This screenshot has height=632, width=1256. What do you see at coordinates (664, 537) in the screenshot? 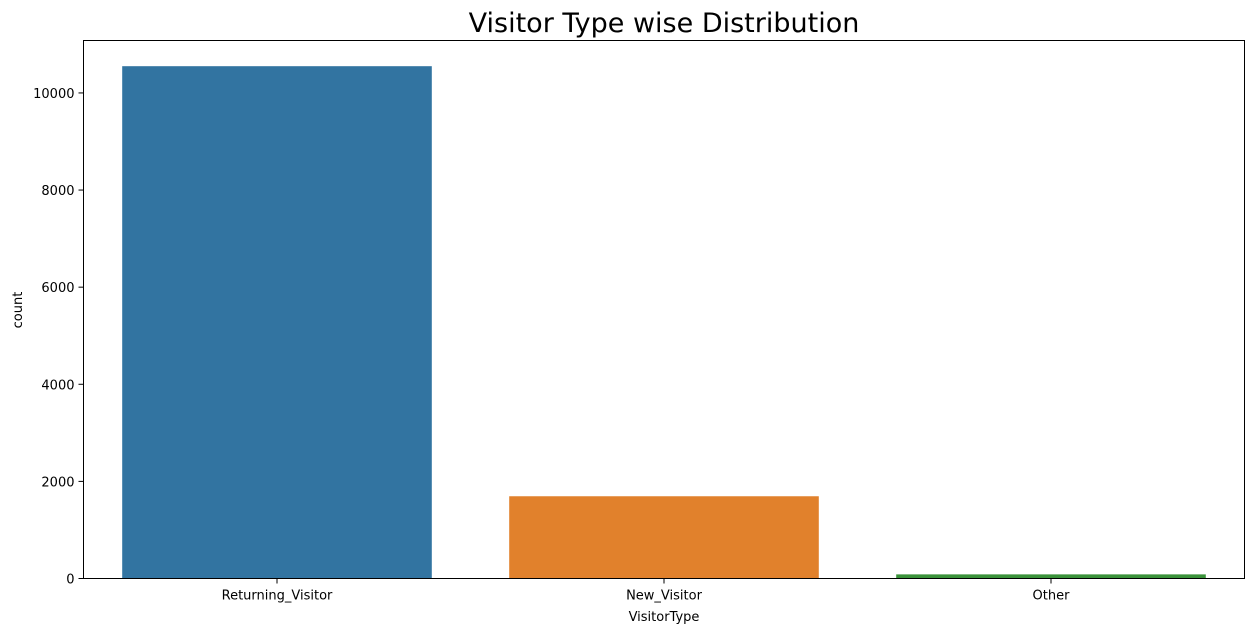
I see `bar-new-visitor` at bounding box center [664, 537].